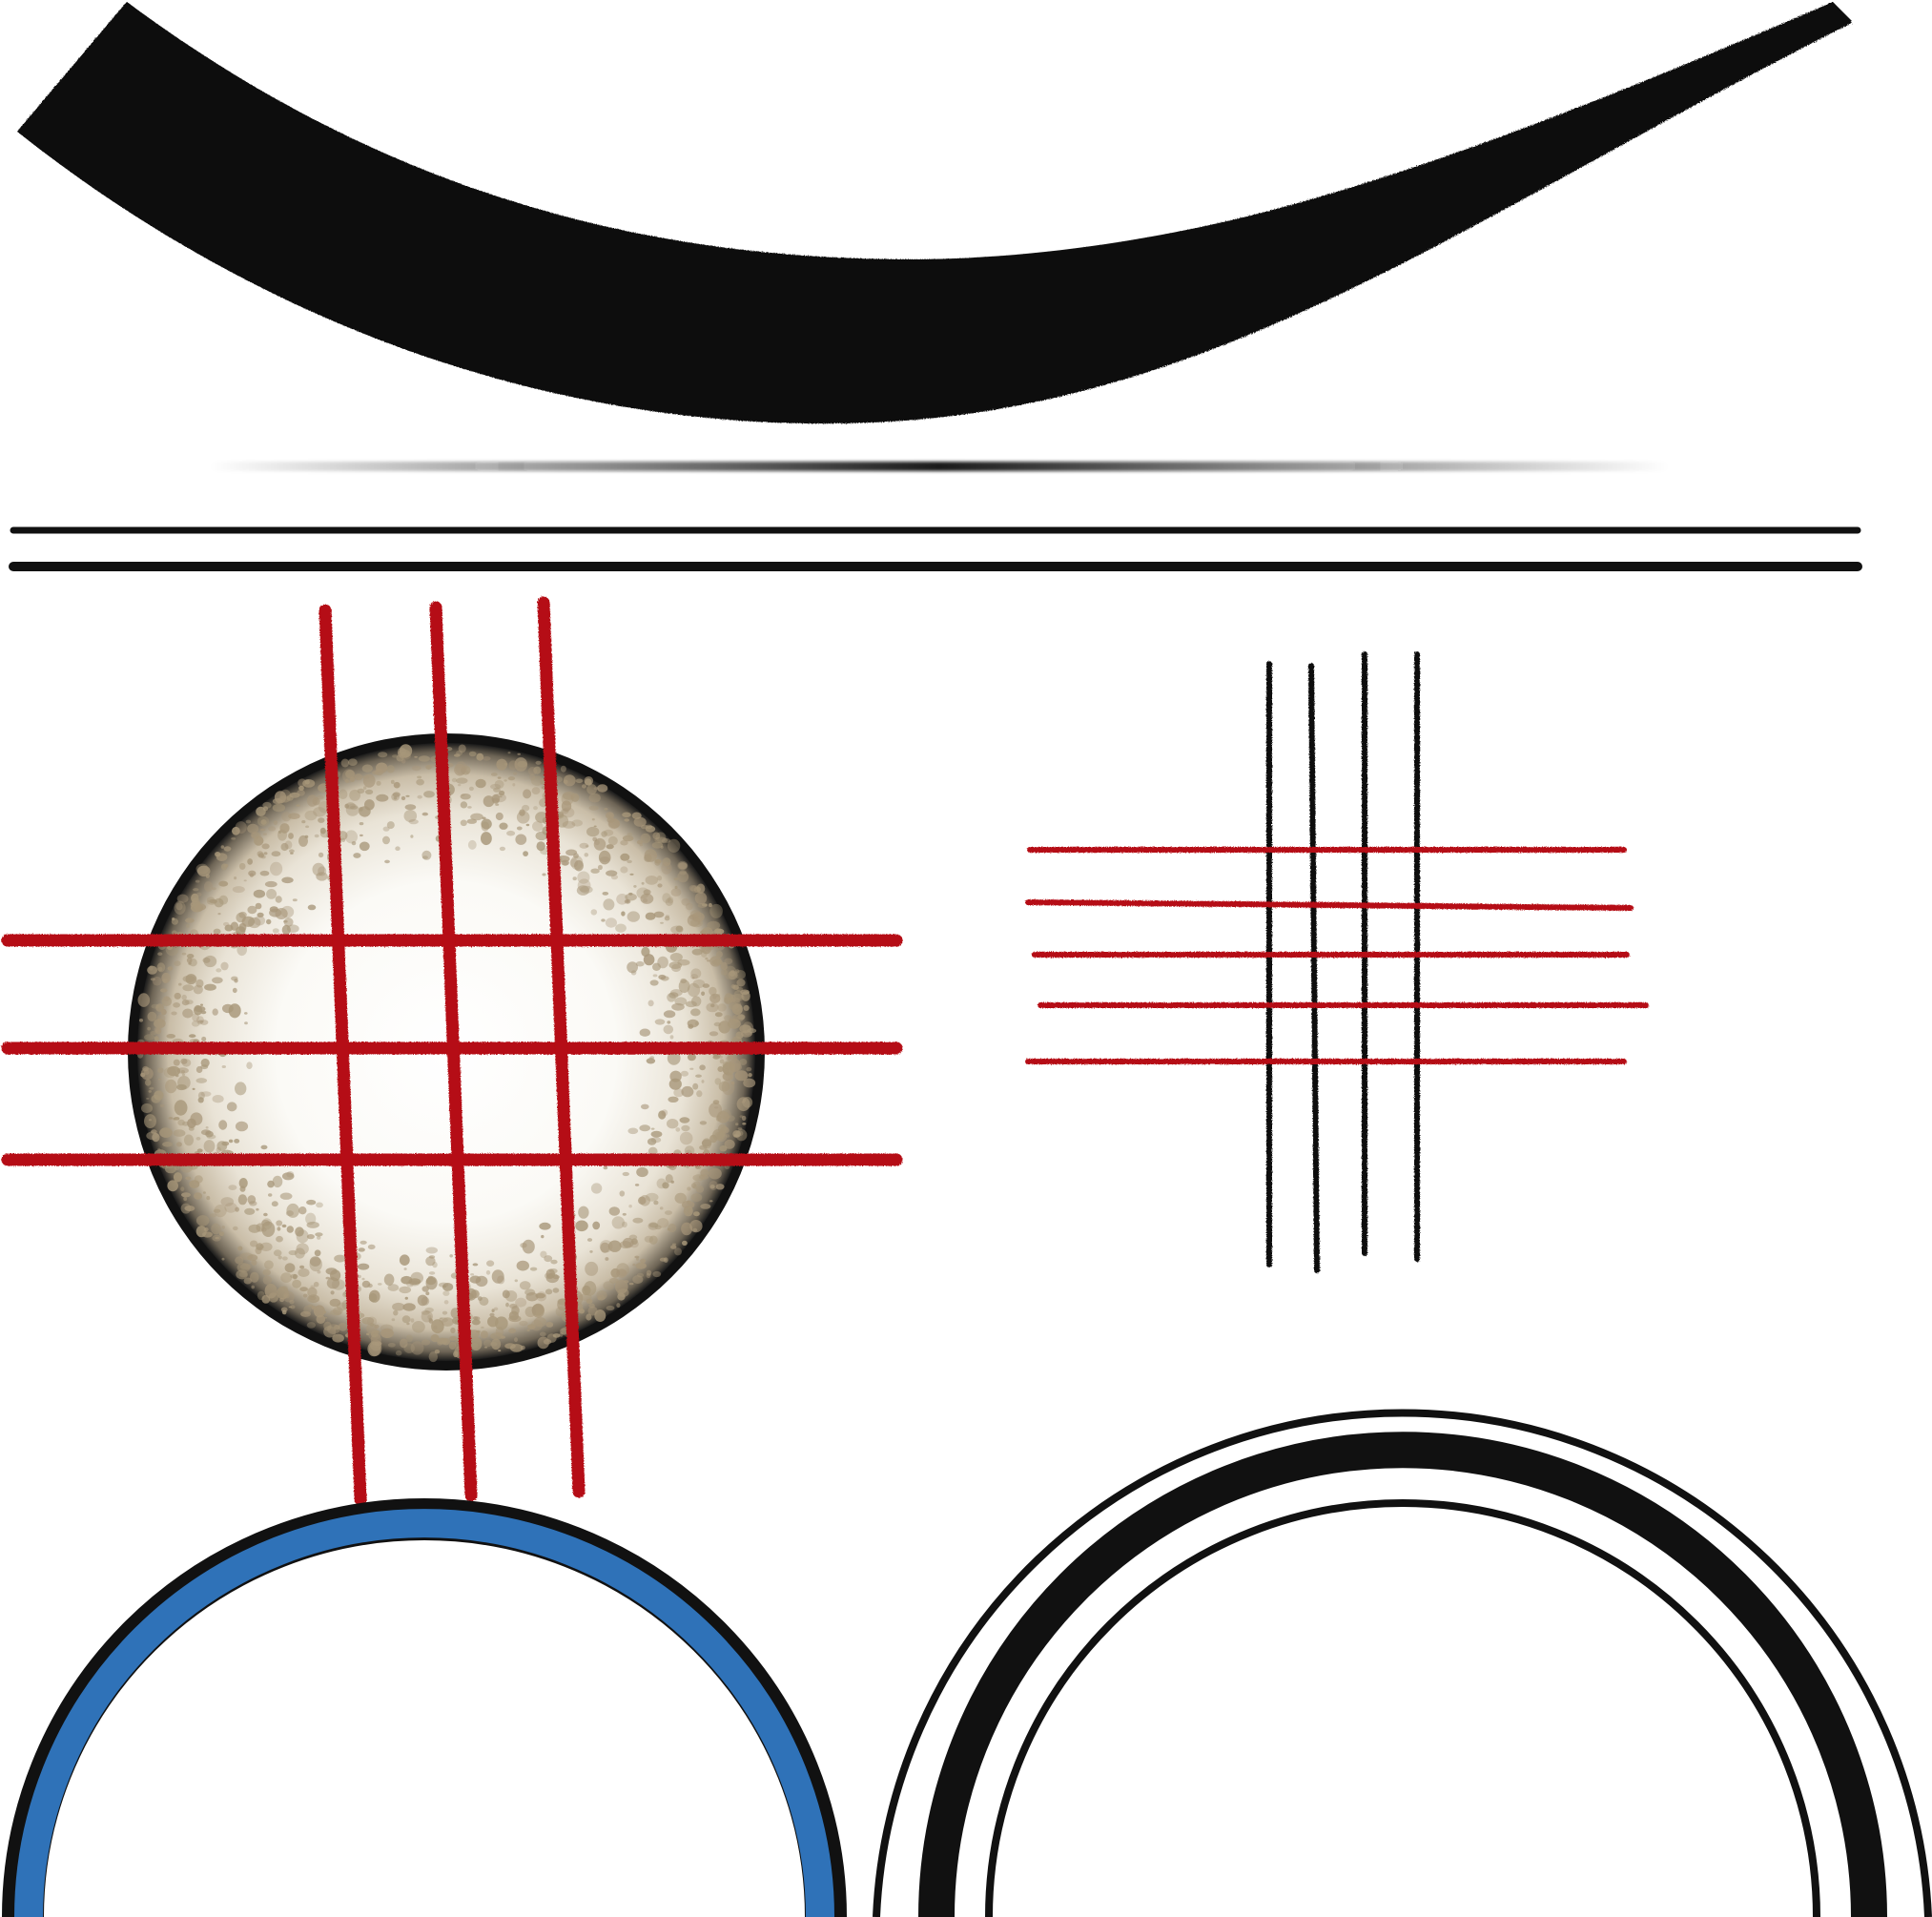 The height and width of the screenshot is (1917, 1932). I want to click on middle-arch, so click(1402, 1675).